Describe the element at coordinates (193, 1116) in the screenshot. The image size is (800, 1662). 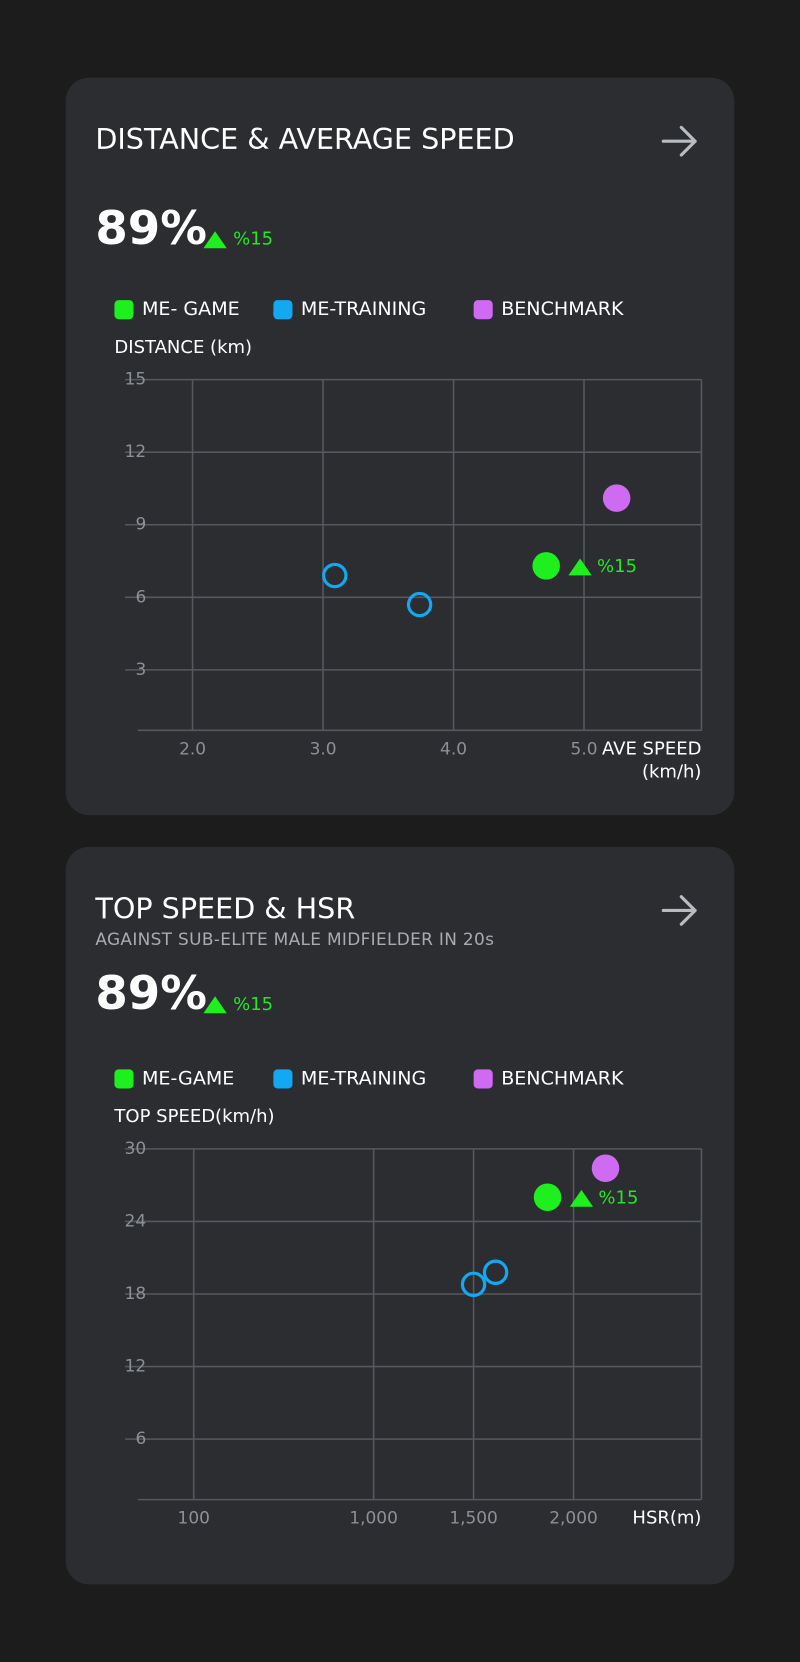
I see `y-axis-label: TOP SPEED(km/h)` at that location.